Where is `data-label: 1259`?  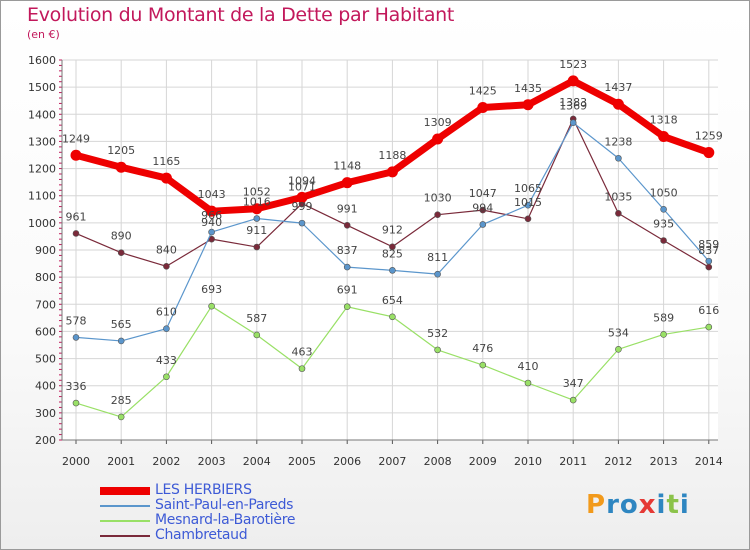 data-label: 1259 is located at coordinates (709, 136).